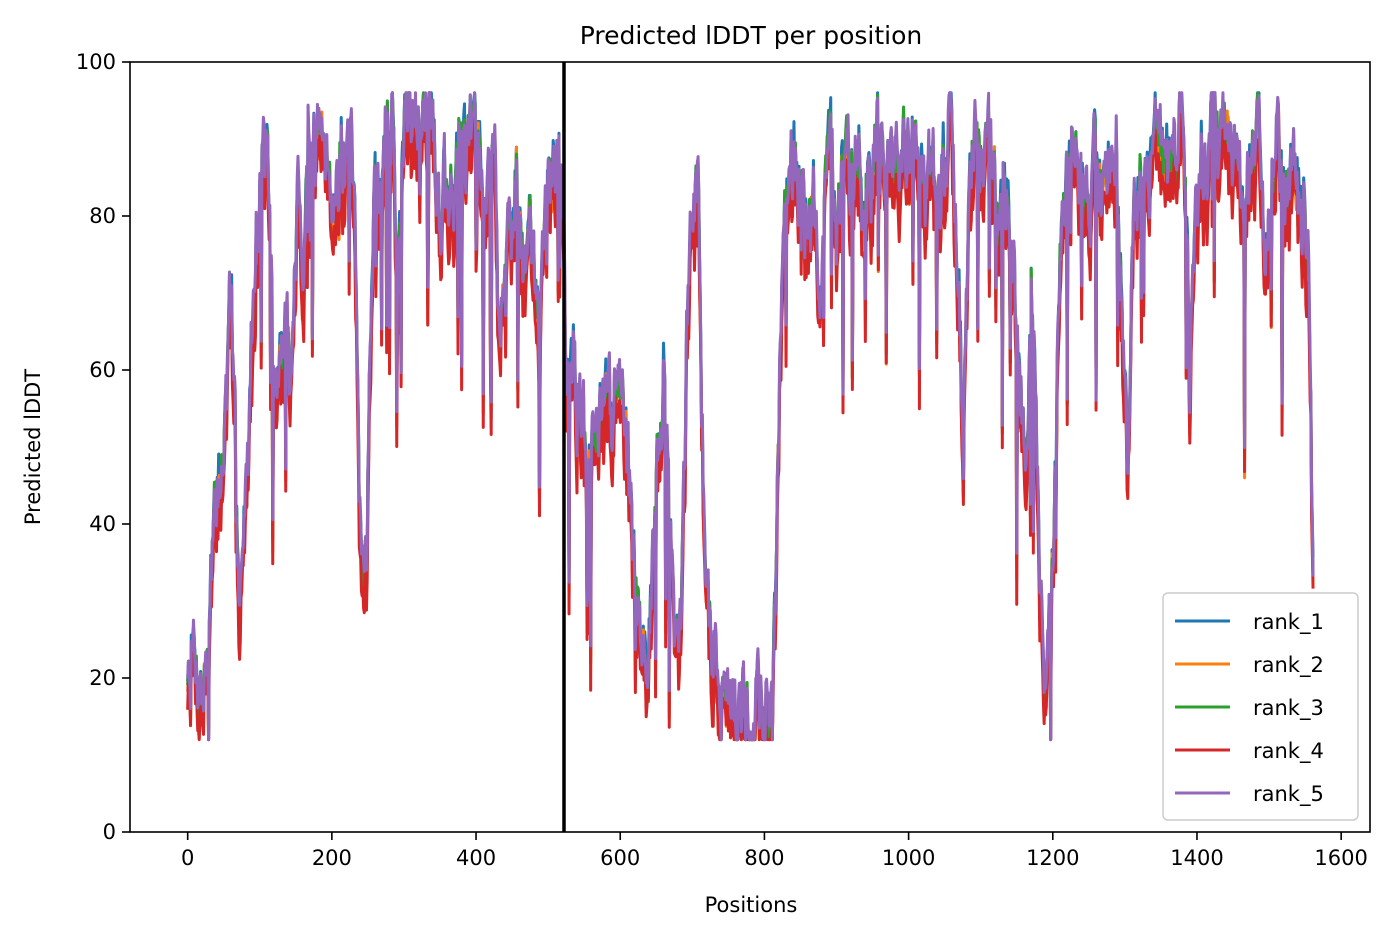 The height and width of the screenshot is (939, 1397). I want to click on y-tick-label: 60, so click(102, 370).